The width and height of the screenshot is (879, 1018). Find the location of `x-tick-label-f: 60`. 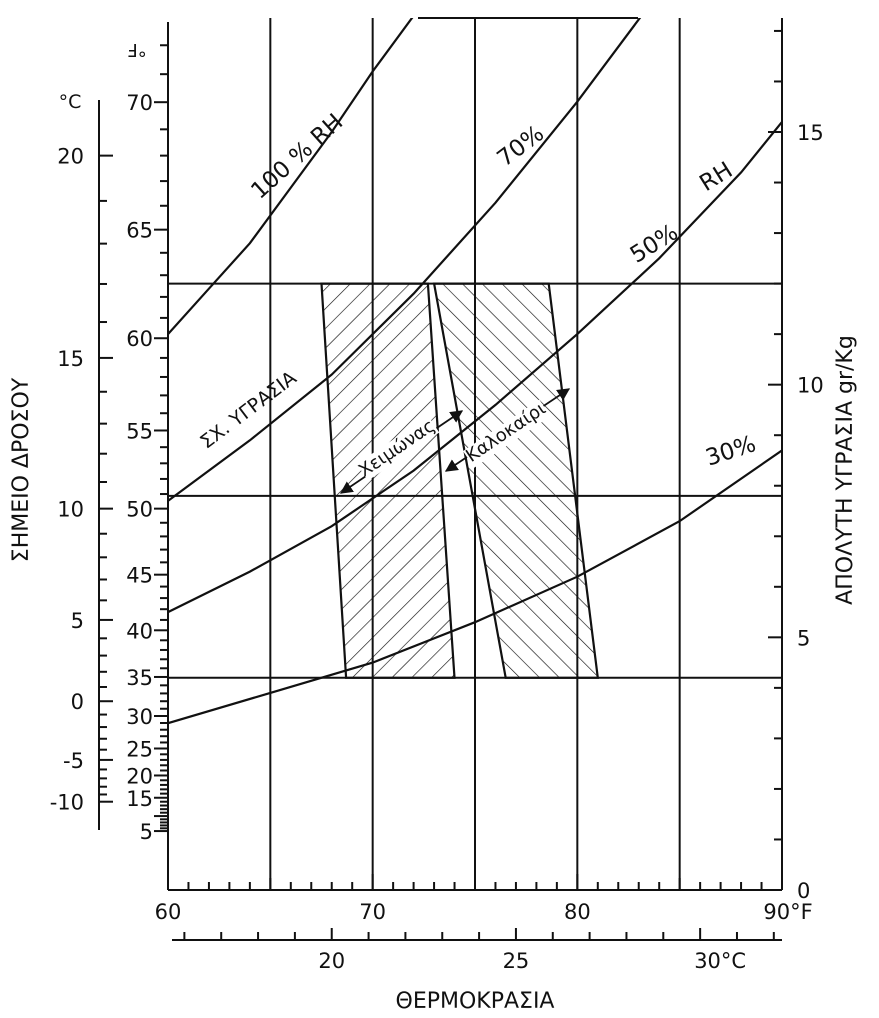

x-tick-label-f: 60 is located at coordinates (168, 912).